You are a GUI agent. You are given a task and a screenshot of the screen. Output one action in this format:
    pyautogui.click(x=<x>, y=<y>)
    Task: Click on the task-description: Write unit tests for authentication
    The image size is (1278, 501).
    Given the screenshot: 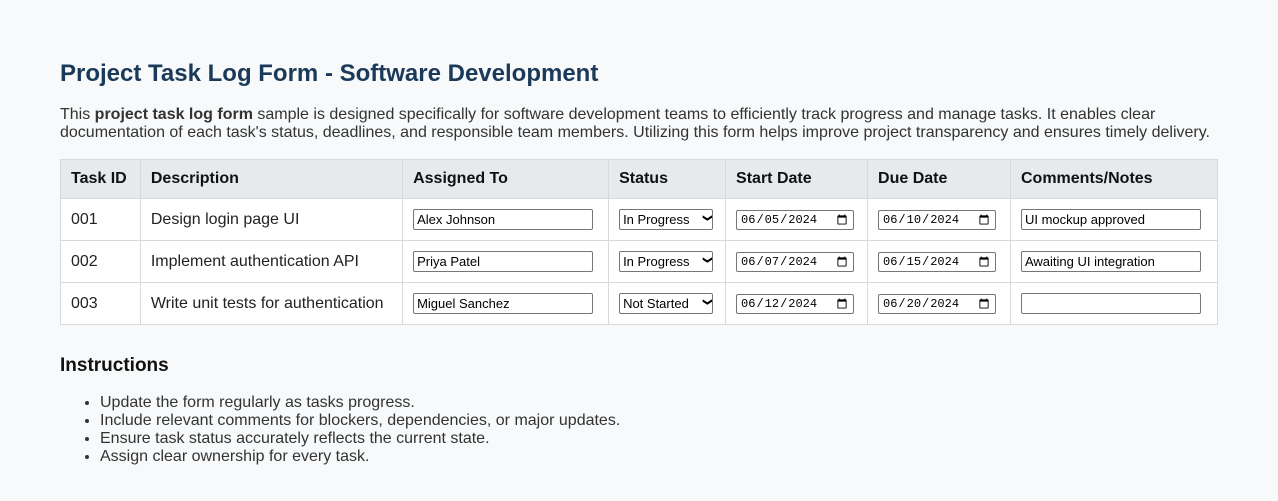 What is the action you would take?
    pyautogui.click(x=271, y=303)
    